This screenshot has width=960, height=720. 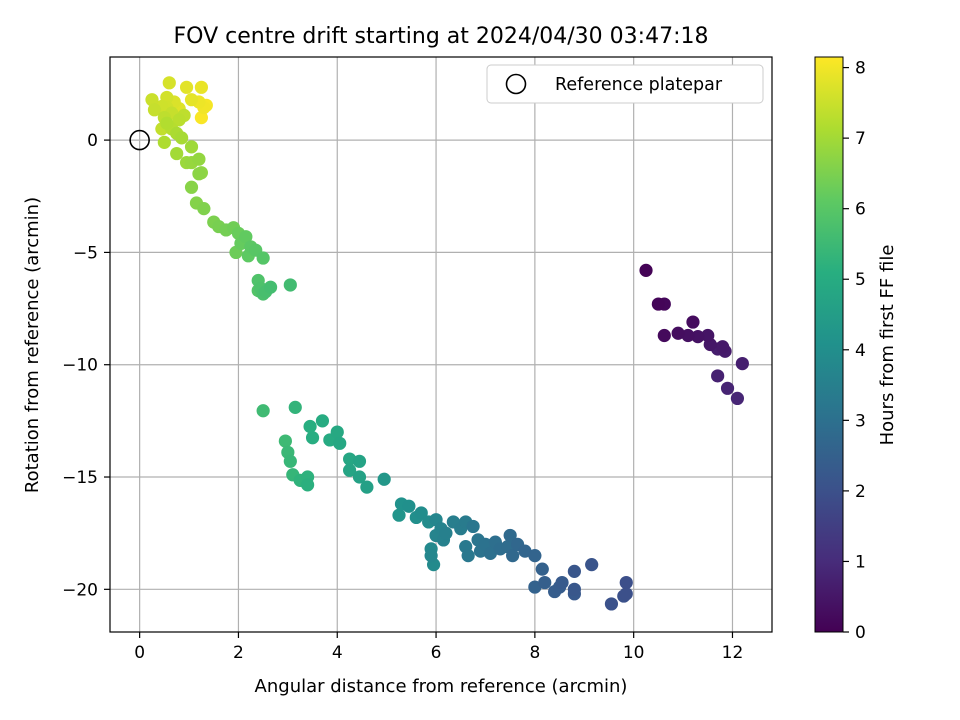 What do you see at coordinates (238, 653) in the screenshot?
I see `x-tick-label: 2` at bounding box center [238, 653].